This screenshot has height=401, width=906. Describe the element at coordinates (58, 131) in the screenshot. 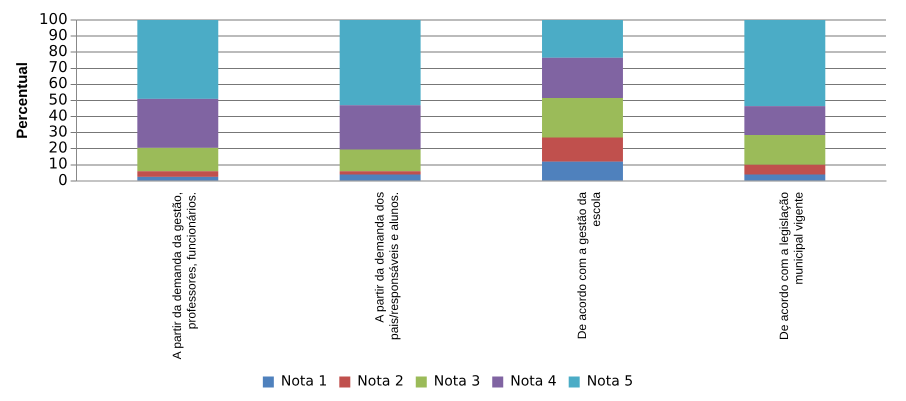

I see `y-tick-label: 30` at that location.